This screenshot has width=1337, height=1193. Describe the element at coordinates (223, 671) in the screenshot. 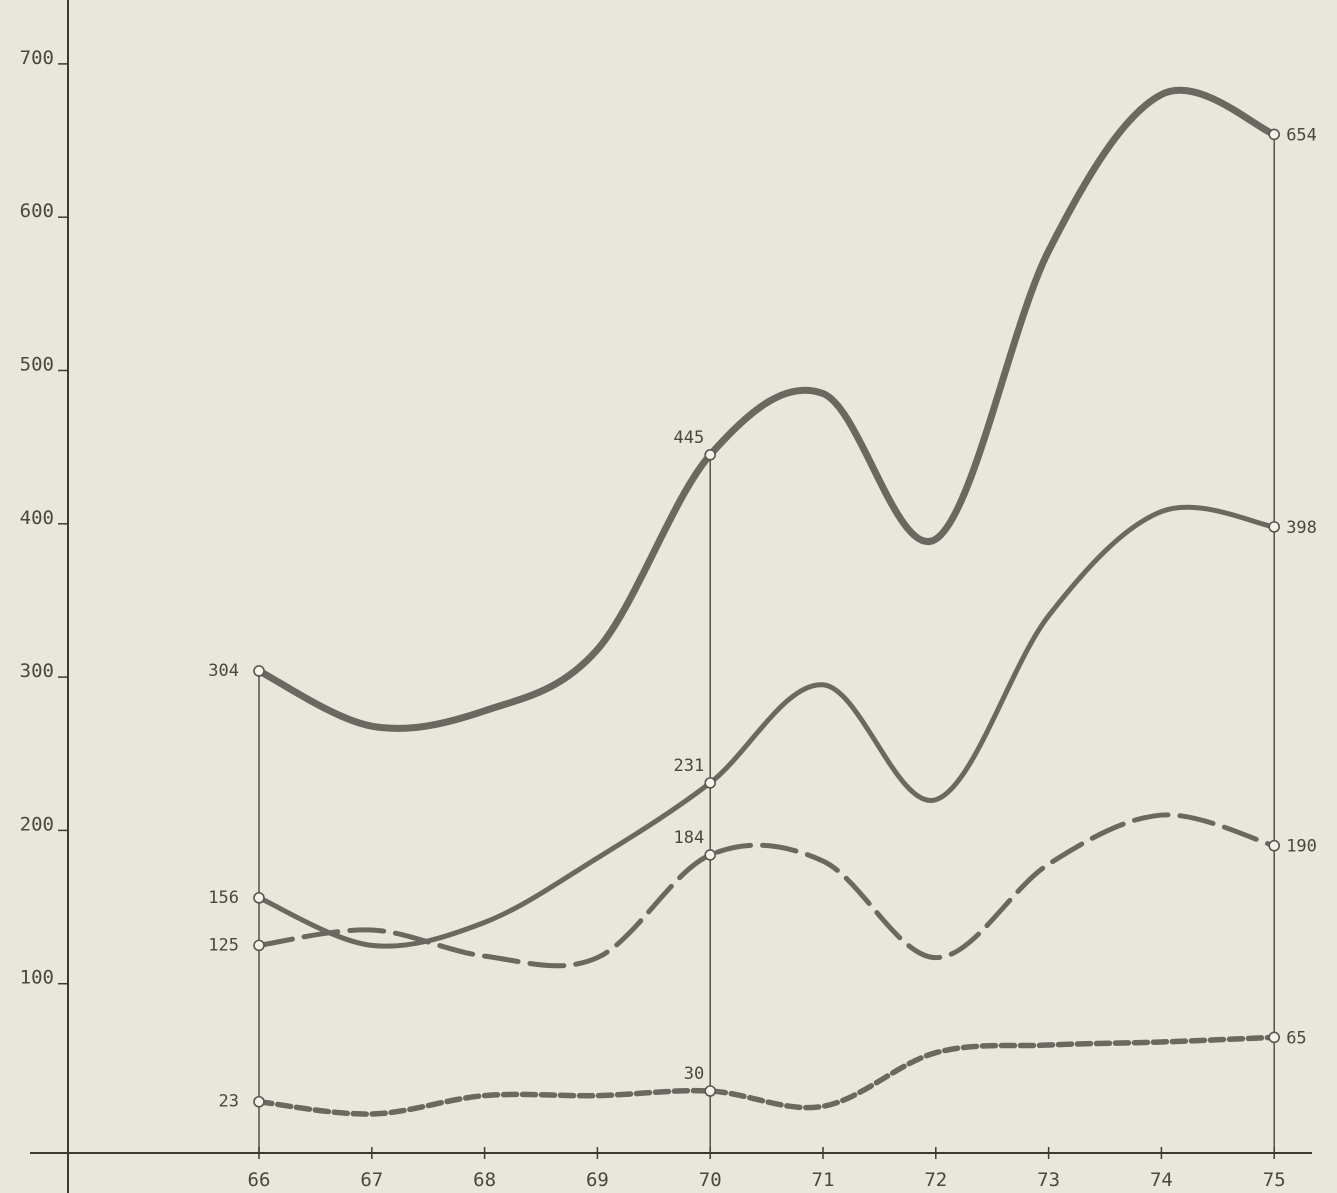

I see `data-label: 304` at that location.